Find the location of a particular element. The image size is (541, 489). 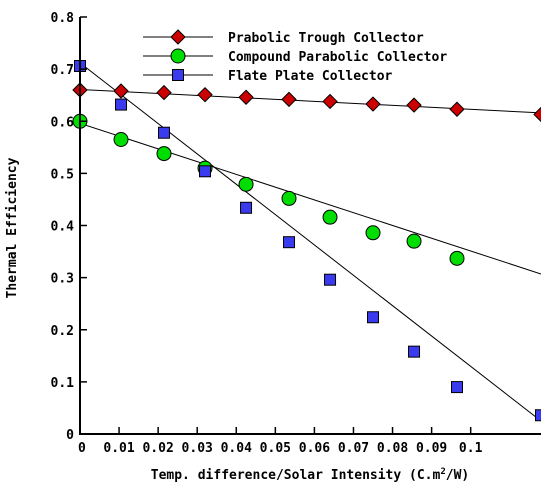

y-tick-label: 0.2 is located at coordinates (62, 331).